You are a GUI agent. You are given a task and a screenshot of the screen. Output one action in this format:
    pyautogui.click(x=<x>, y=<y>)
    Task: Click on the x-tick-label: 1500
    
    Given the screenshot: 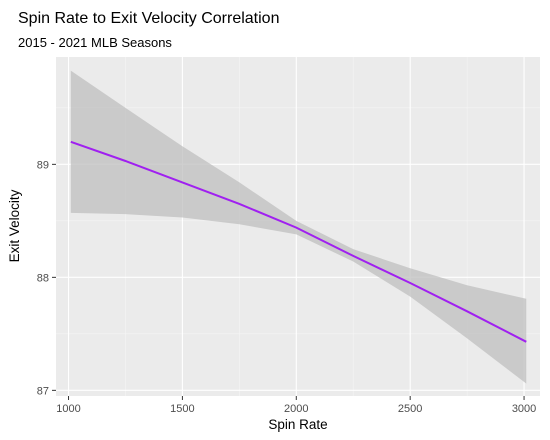 What is the action you would take?
    pyautogui.click(x=182, y=409)
    